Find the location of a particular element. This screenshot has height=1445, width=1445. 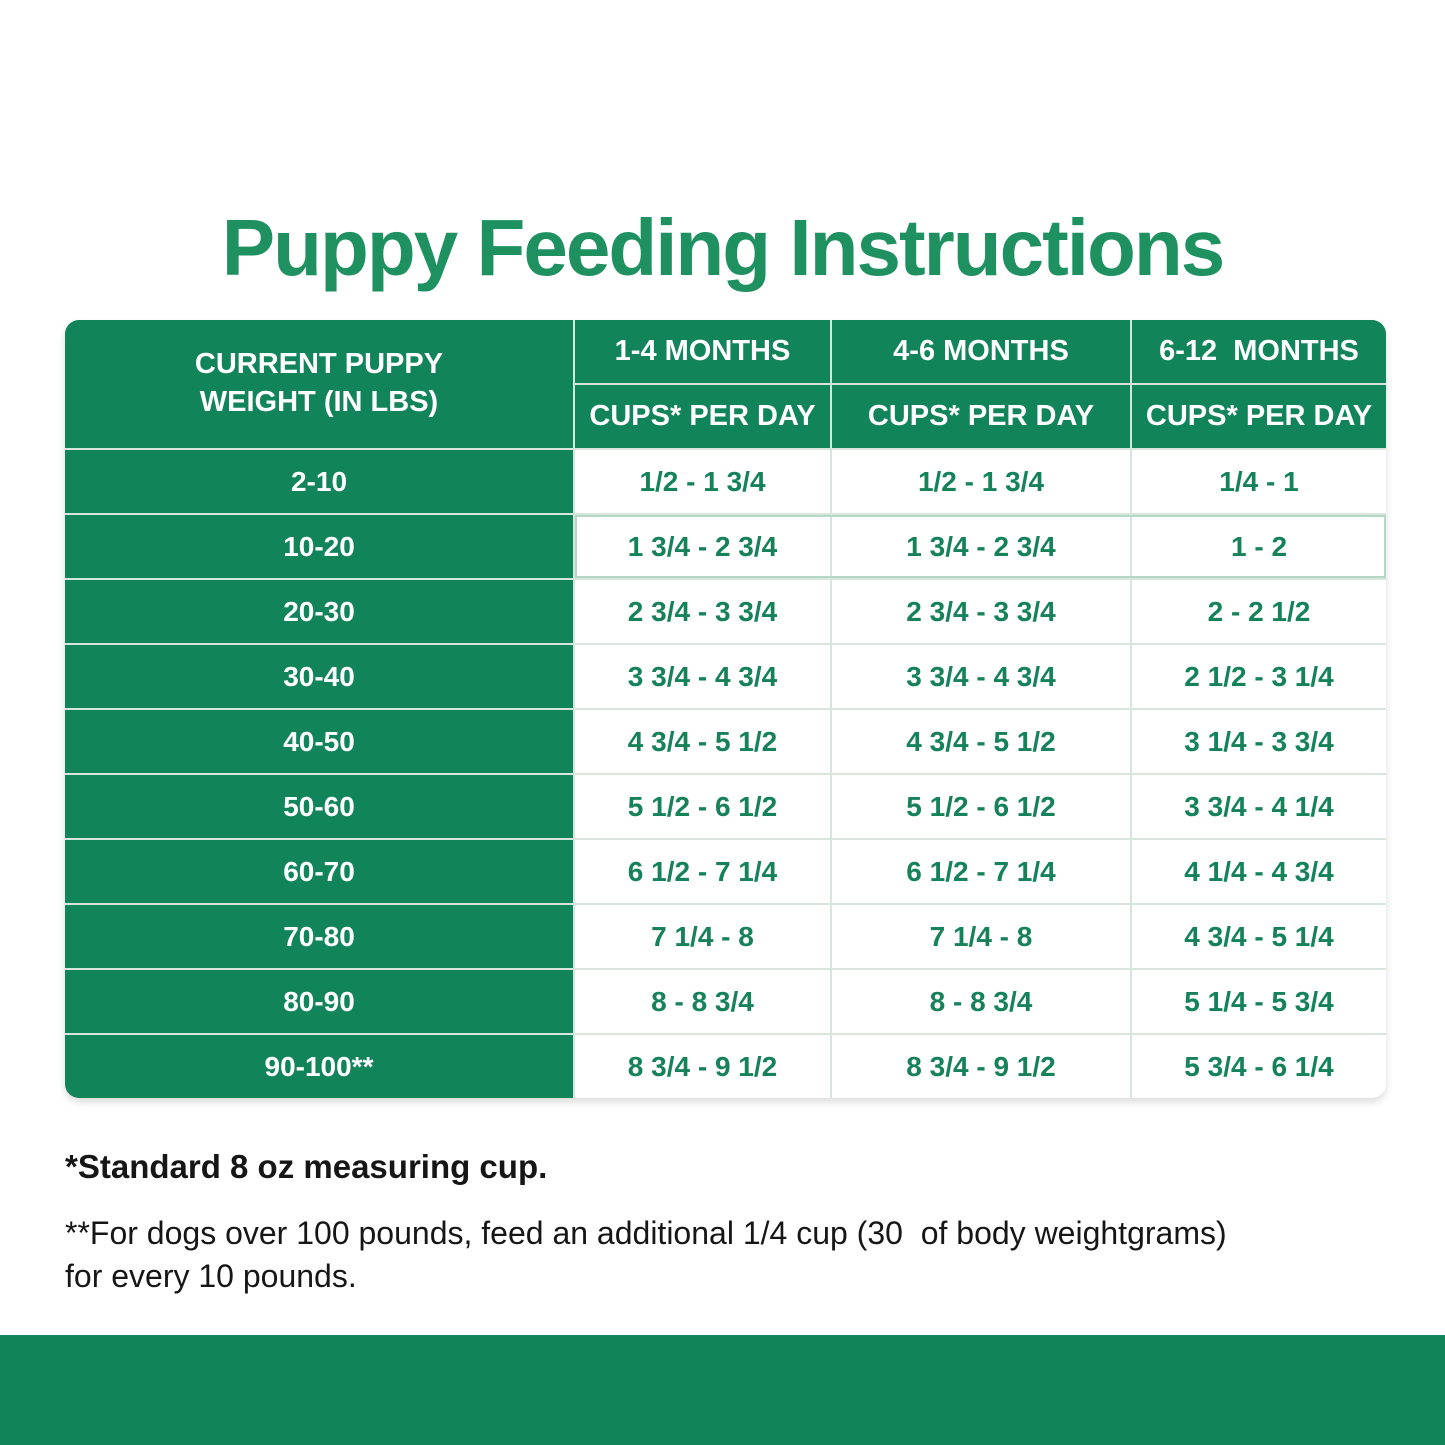

value-cell: 3 3/4 - 4 1/4 is located at coordinates (1259, 806).